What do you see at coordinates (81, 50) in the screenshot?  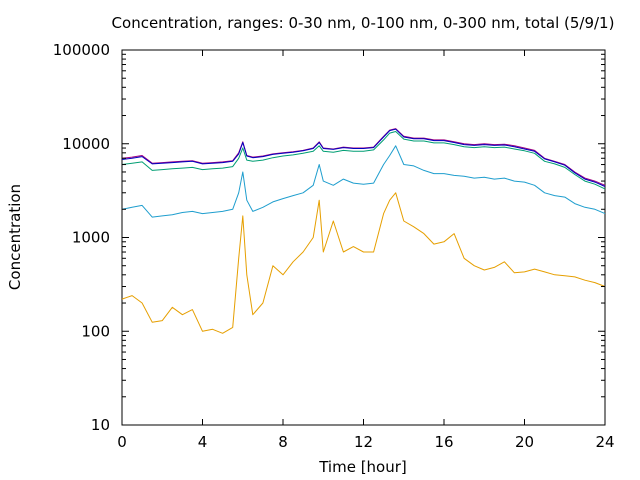 I see `y-tick-label: 100000` at bounding box center [81, 50].